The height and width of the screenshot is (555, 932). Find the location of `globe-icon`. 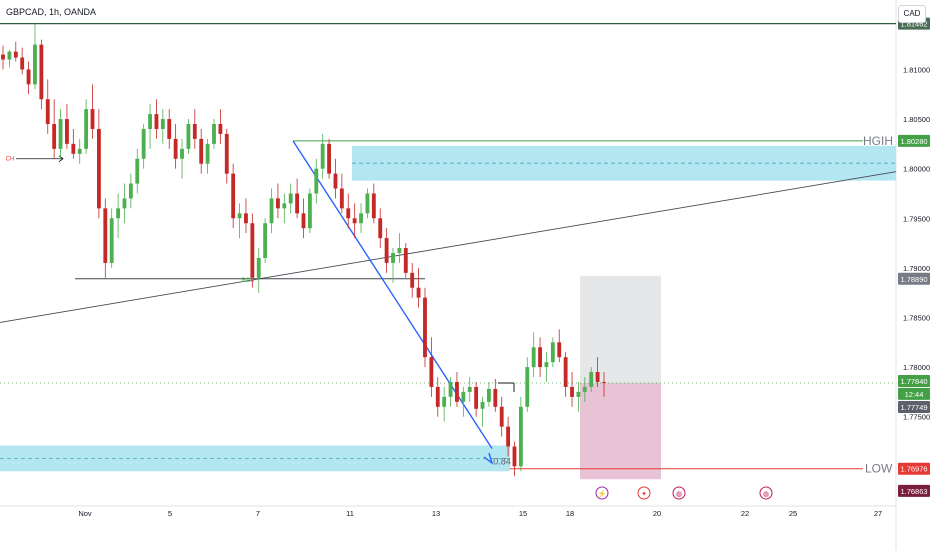

globe-icon is located at coordinates (679, 493).